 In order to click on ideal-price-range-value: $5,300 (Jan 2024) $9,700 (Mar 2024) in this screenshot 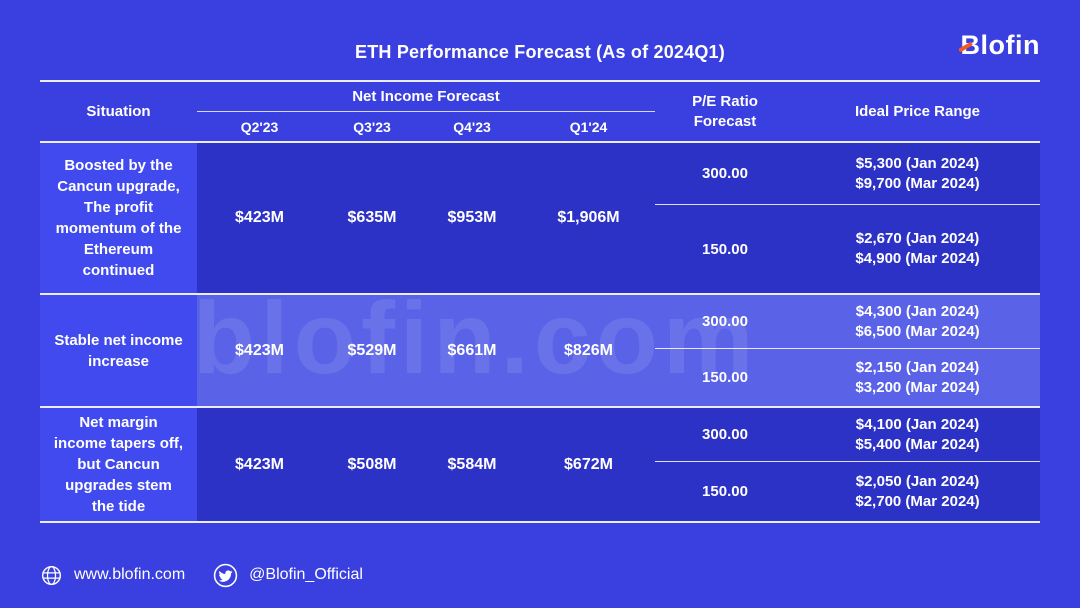, I will do `click(917, 174)`.